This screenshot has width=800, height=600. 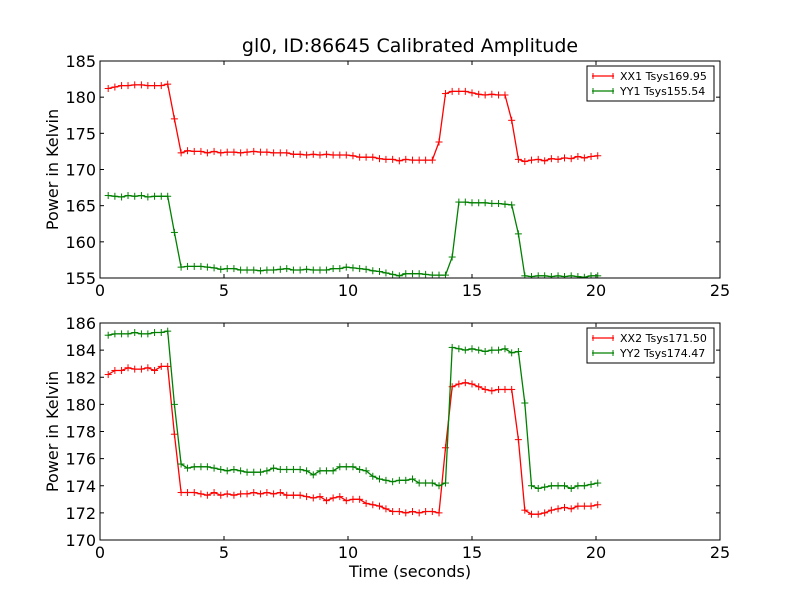 What do you see at coordinates (224, 290) in the screenshot?
I see `x-tick-label: 5` at bounding box center [224, 290].